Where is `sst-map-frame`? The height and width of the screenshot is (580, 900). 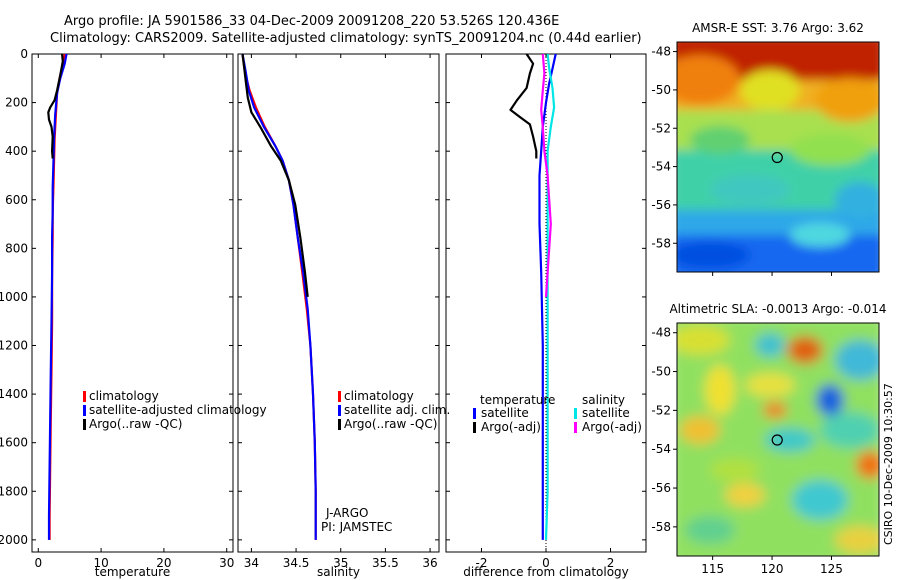
sst-map-frame is located at coordinates (778, 157).